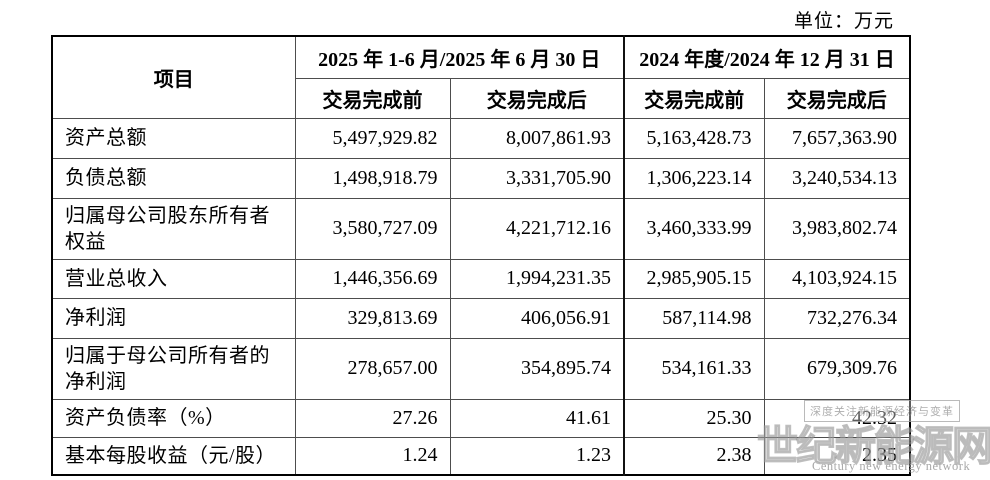  What do you see at coordinates (173, 368) in the screenshot?
I see `row-label: 归属于母公司所有者的净利润` at bounding box center [173, 368].